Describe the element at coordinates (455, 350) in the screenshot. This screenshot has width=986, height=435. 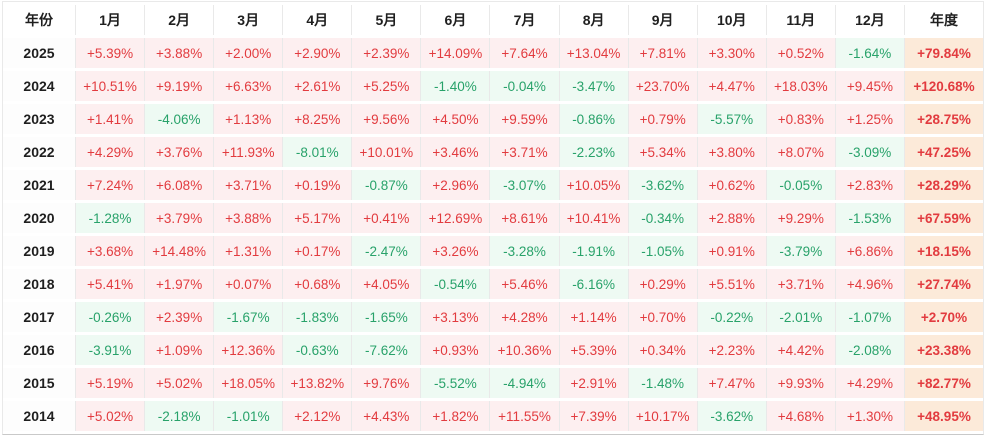
I see `return-cell: +0.93%` at that location.